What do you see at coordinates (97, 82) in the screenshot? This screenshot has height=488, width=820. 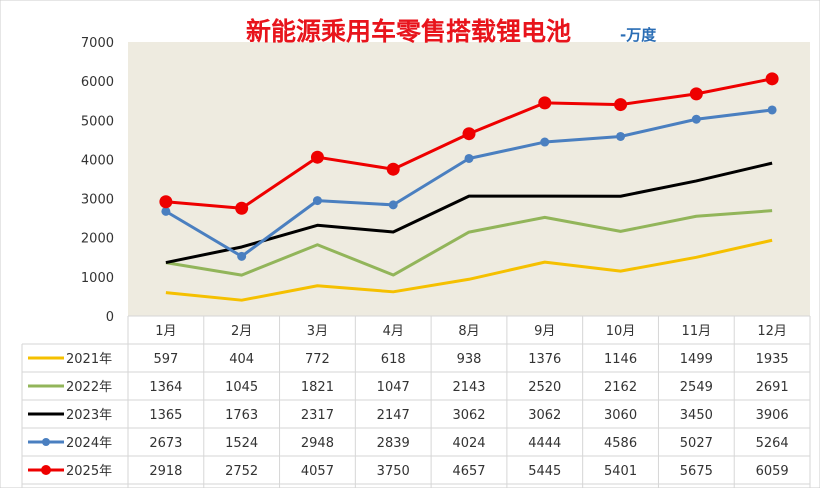 I see `y-tick-label: 6000` at bounding box center [97, 82].